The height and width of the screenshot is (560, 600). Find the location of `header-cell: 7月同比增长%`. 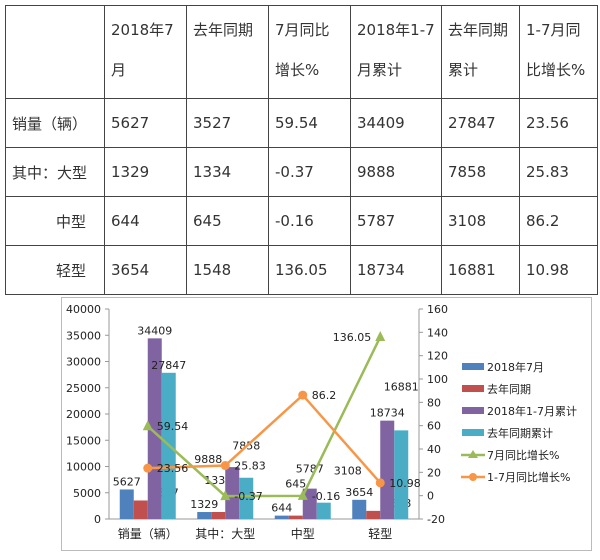

header-cell: 7月同比增长% is located at coordinates (309, 52).